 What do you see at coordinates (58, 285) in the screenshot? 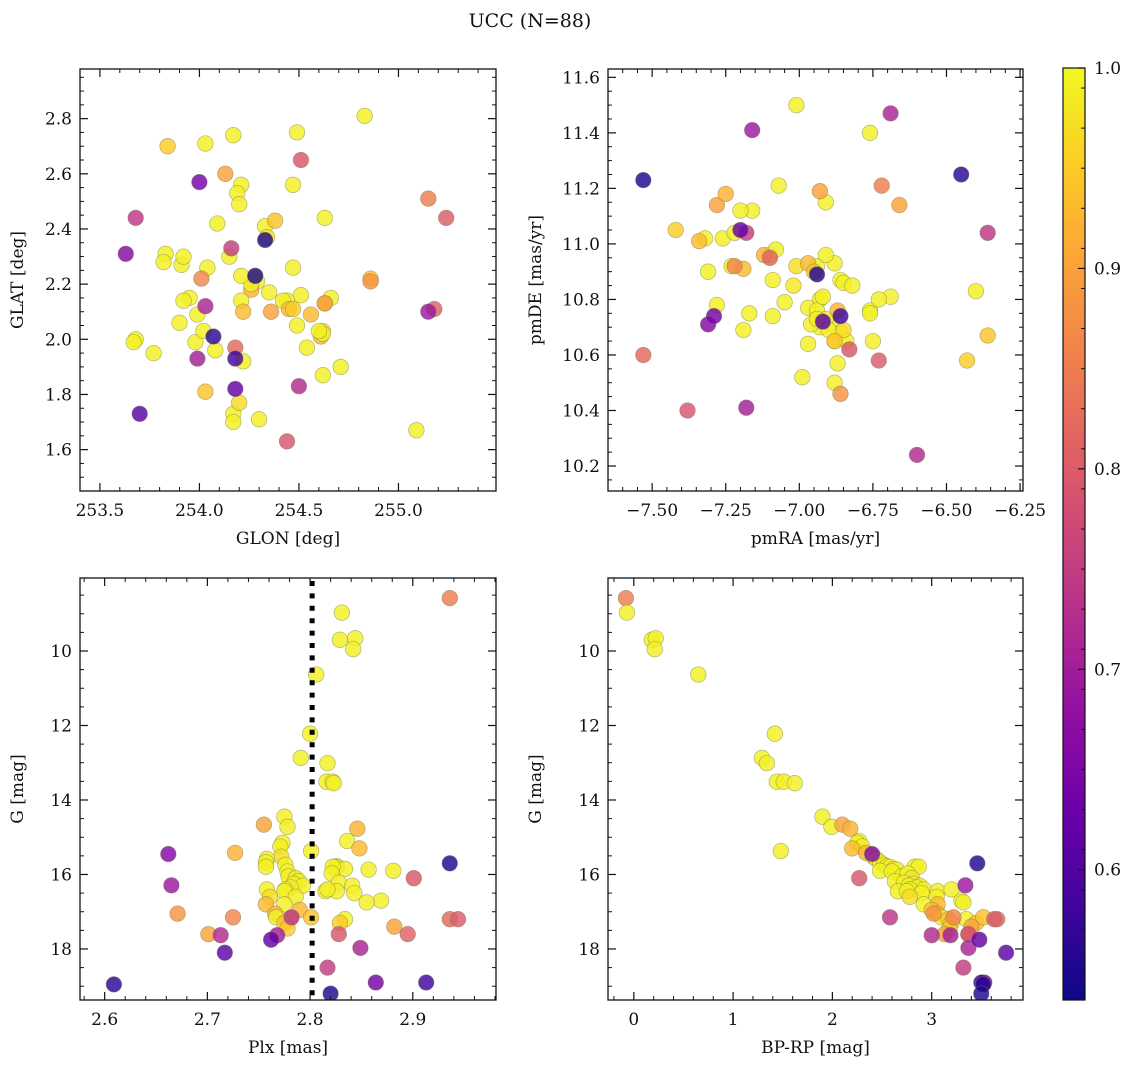
I see `y-tick-label: 2.2` at bounding box center [58, 285].